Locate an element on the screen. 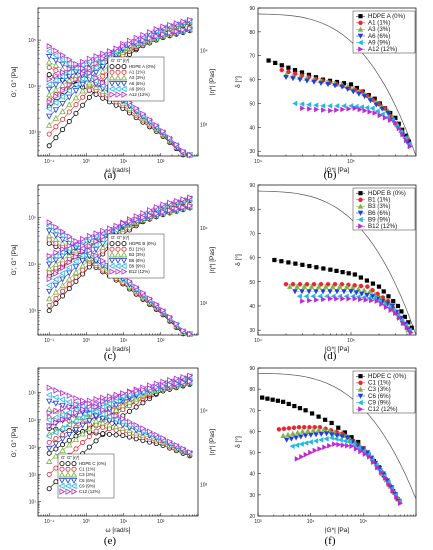 The image size is (433, 550). y-tick-label: 10³ is located at coordinates (33, 312).